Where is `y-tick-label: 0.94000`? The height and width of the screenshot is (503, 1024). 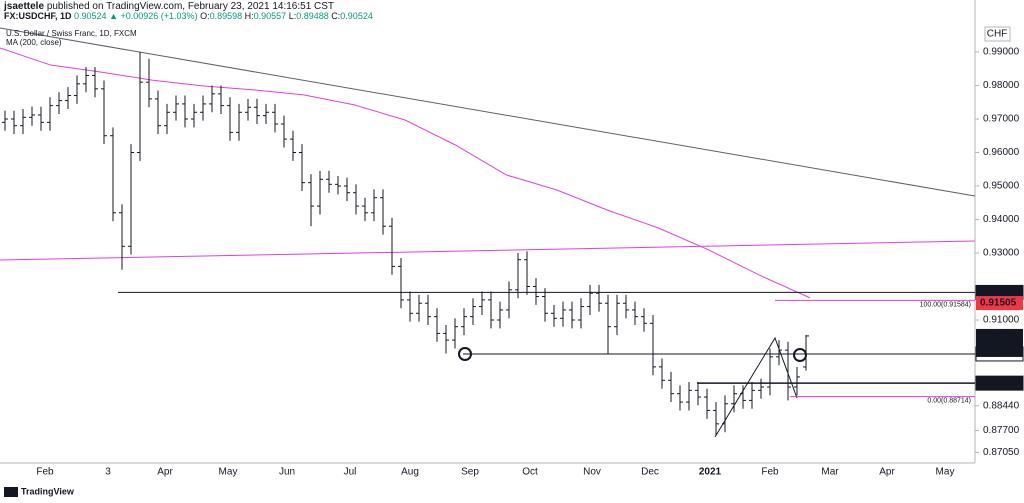 y-tick-label: 0.94000 is located at coordinates (1001, 219).